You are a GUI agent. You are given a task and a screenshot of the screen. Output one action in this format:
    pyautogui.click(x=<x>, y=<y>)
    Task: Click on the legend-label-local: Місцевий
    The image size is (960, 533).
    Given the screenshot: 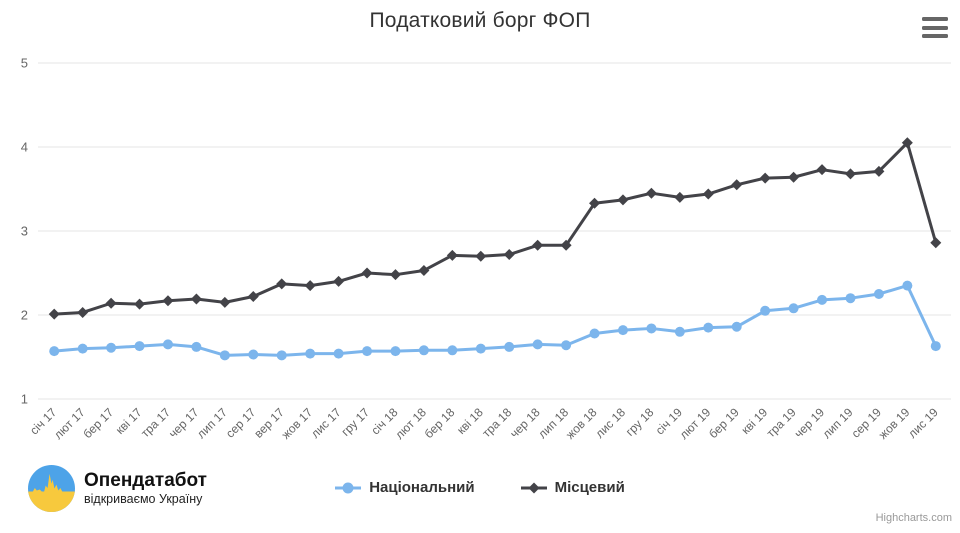 What is the action you would take?
    pyautogui.click(x=589, y=487)
    